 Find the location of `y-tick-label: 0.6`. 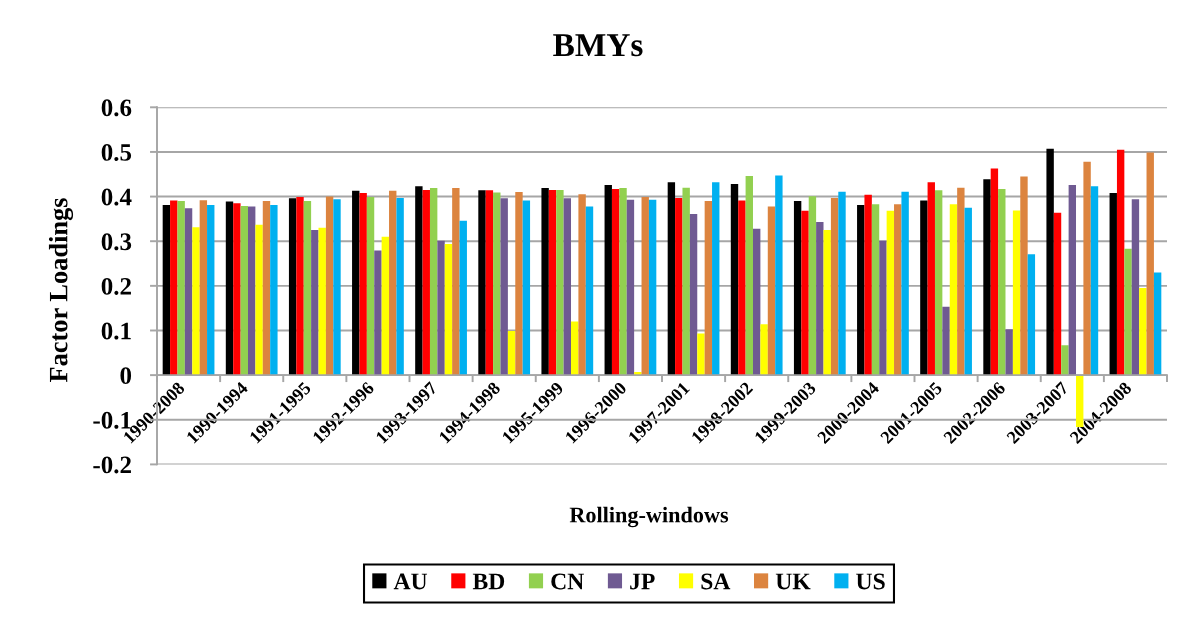

y-tick-label: 0.6 is located at coordinates (116, 108).